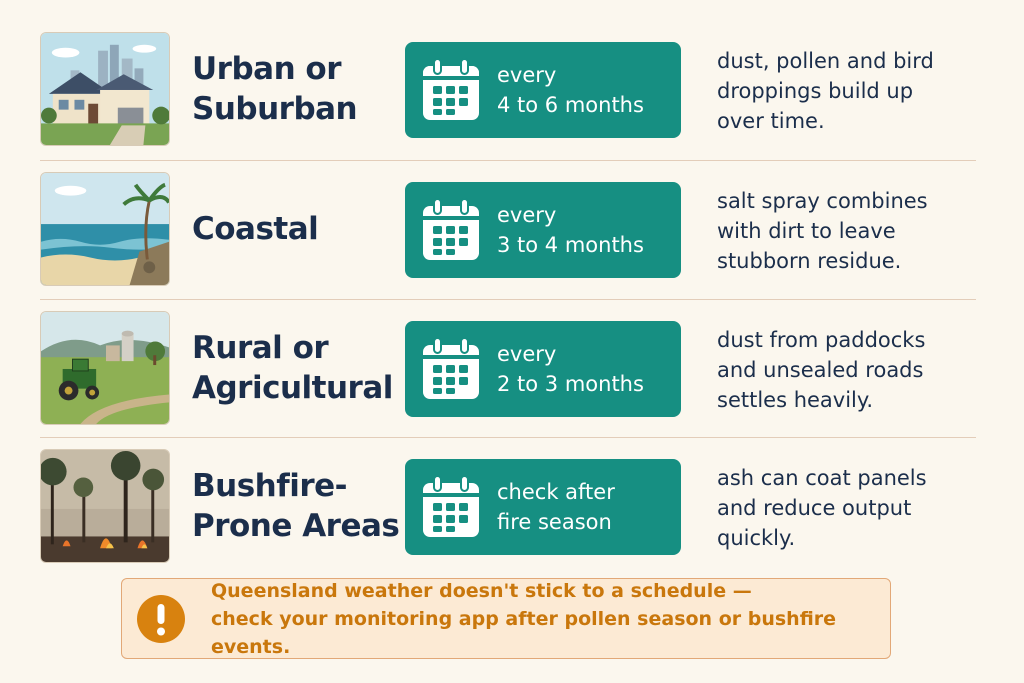 This screenshot has height=683, width=1024. What do you see at coordinates (554, 522) in the screenshot?
I see `frequency-line2: fire season` at bounding box center [554, 522].